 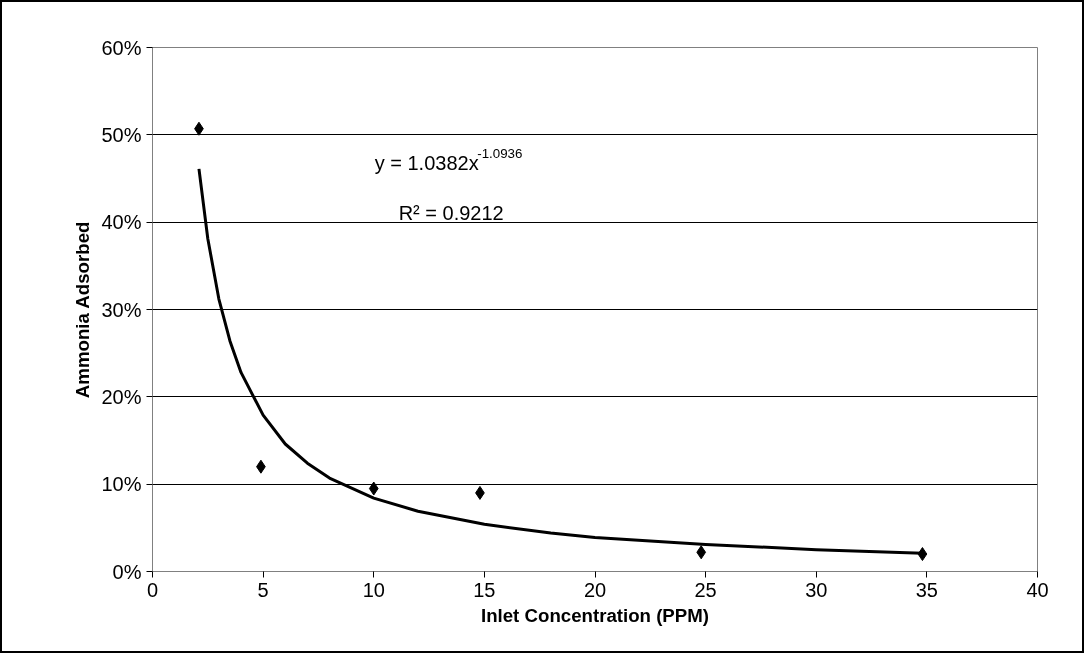 I want to click on y-tick-label: 50%, so click(x=121, y=134).